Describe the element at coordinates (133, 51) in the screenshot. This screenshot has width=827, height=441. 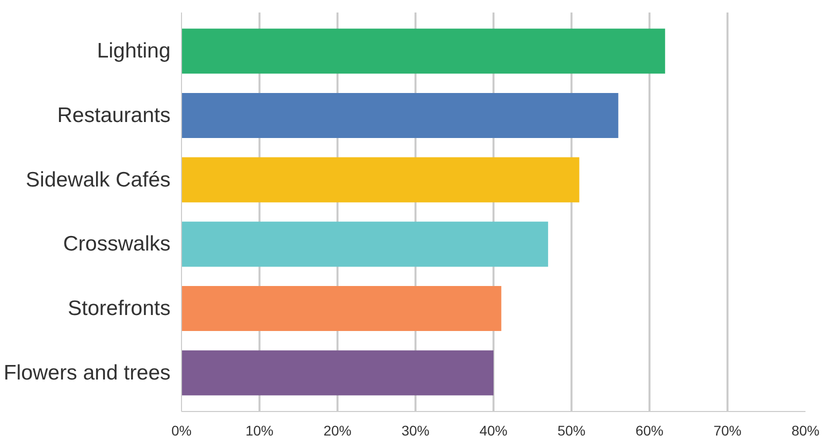
I see `y-tick-label: Lighting` at that location.